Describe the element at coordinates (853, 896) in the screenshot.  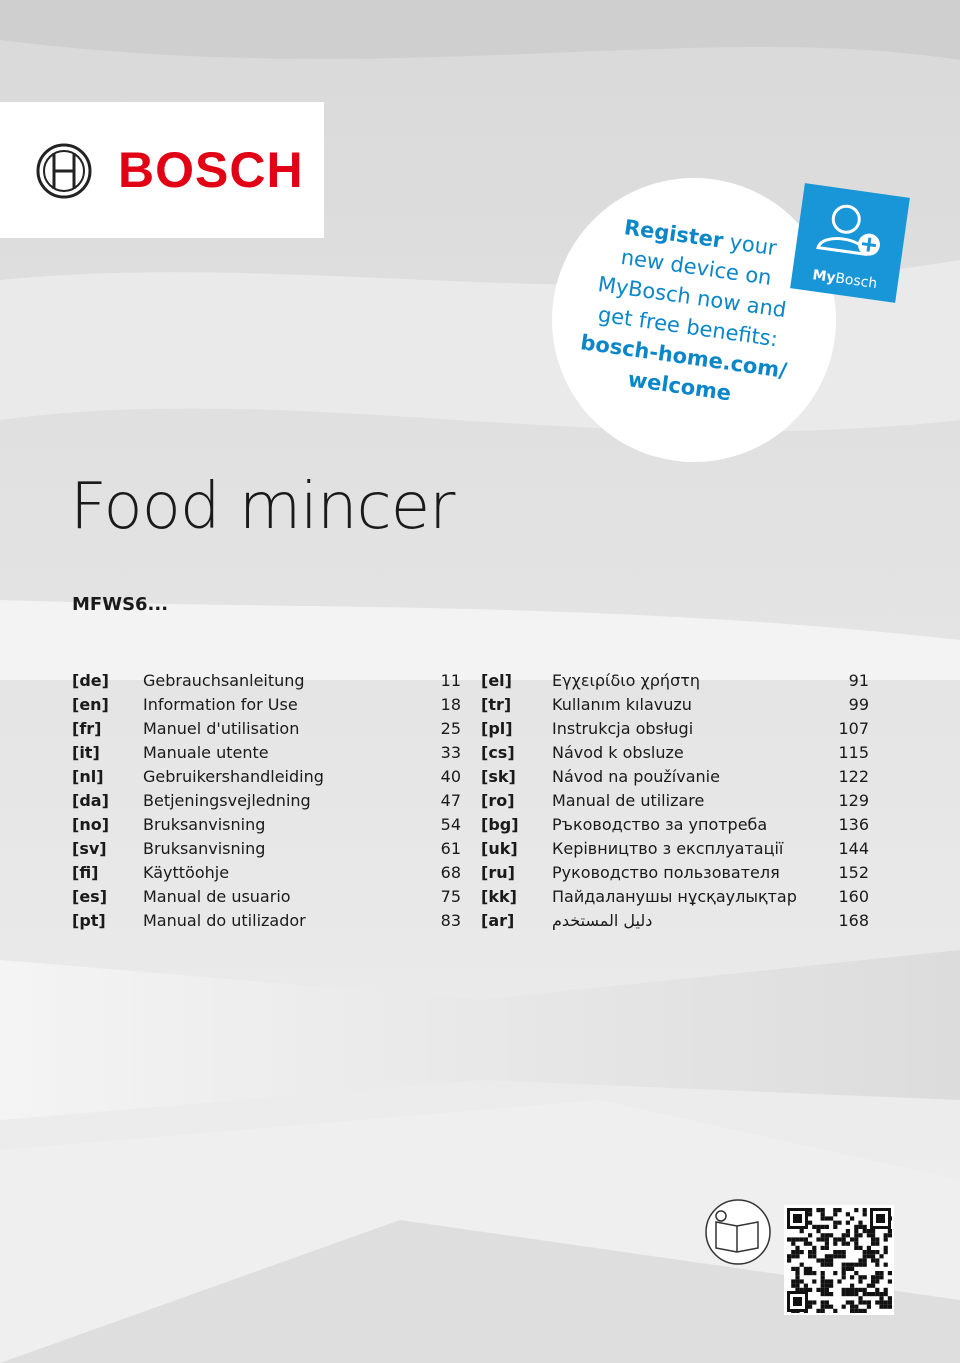
I see `page-number: 160` at that location.